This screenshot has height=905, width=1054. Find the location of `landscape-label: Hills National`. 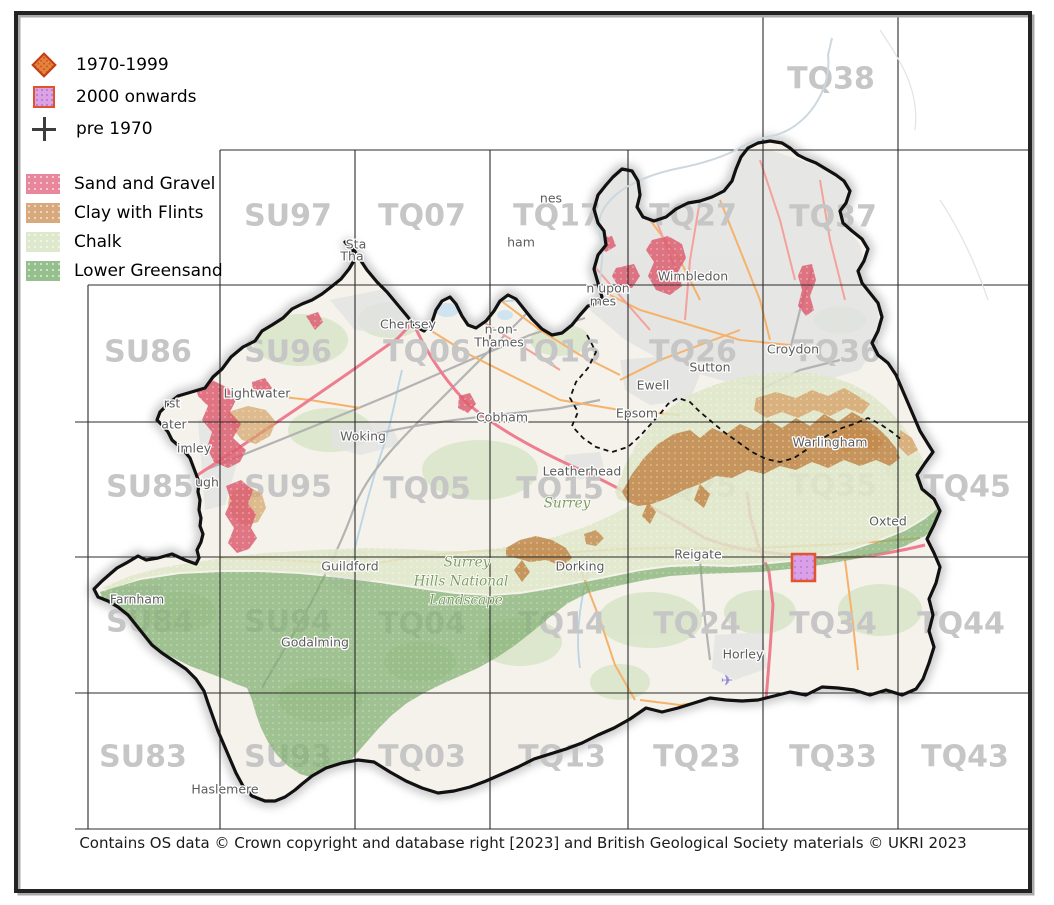

landscape-label: Hills National is located at coordinates (461, 582).